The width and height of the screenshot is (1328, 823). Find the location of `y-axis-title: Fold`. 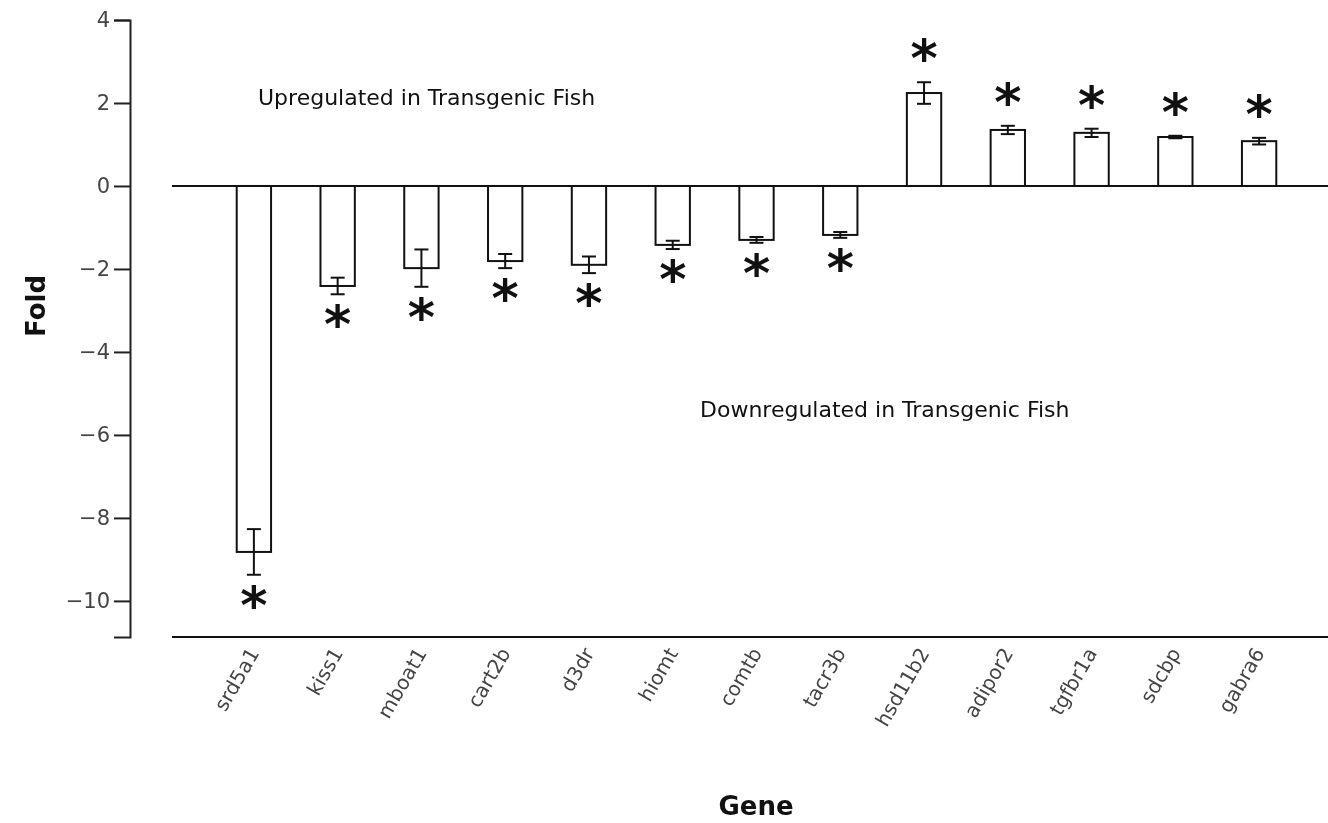

y-axis-title: Fold is located at coordinates (36, 306).